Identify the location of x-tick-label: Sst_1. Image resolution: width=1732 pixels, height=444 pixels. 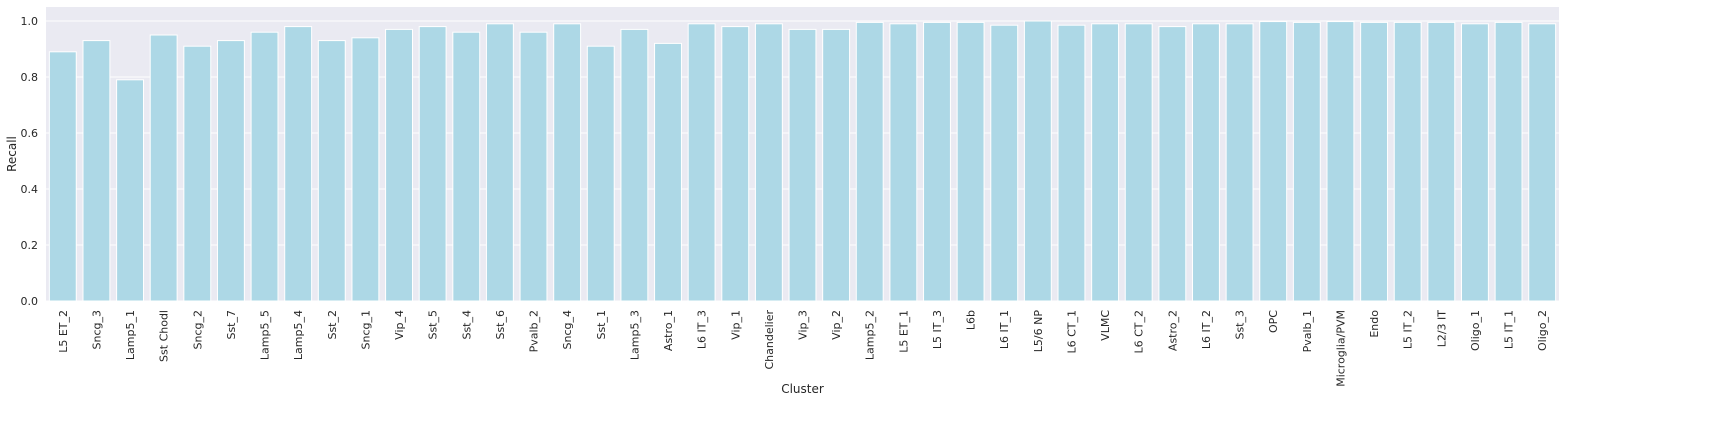
(601, 325).